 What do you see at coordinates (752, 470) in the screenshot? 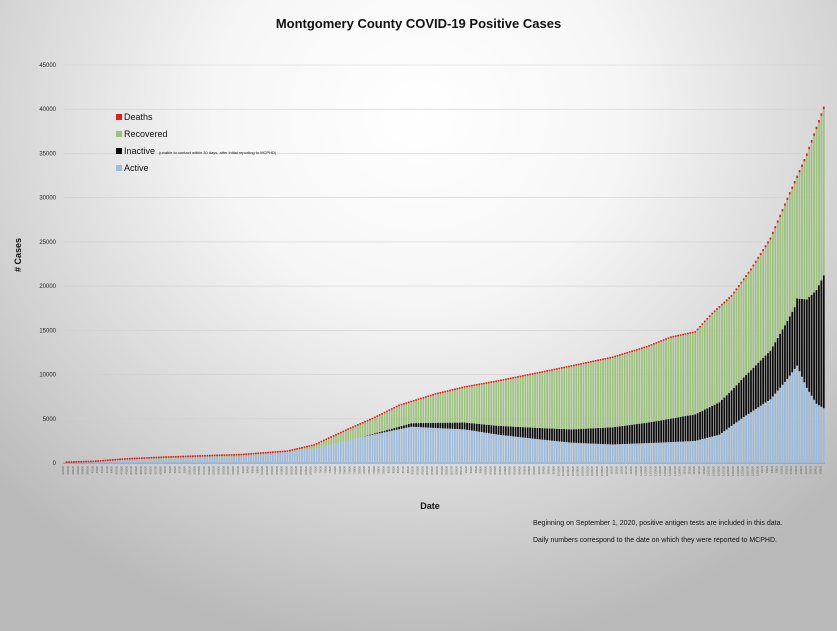
I see `x-tick-label: 12/29/20` at bounding box center [752, 470].